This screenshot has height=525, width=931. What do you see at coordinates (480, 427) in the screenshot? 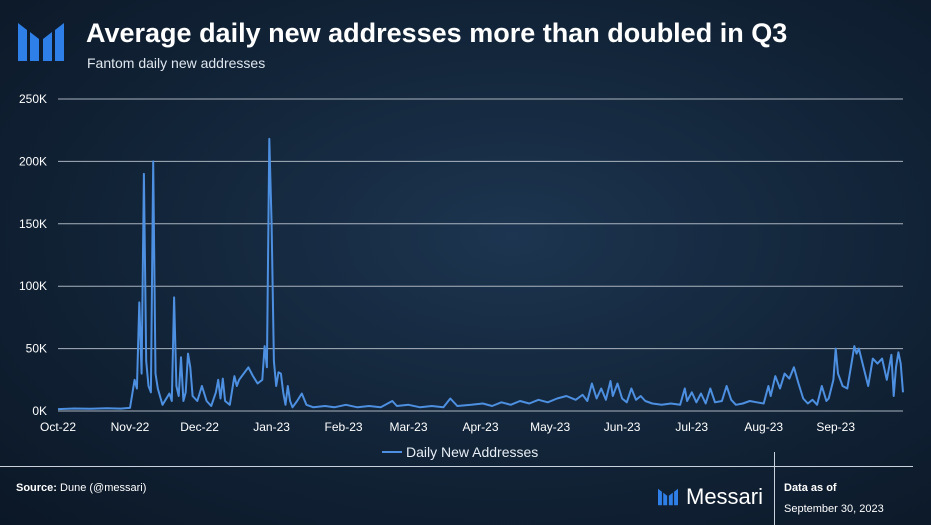
I see `x-tick-label: Apr-23` at bounding box center [480, 427].